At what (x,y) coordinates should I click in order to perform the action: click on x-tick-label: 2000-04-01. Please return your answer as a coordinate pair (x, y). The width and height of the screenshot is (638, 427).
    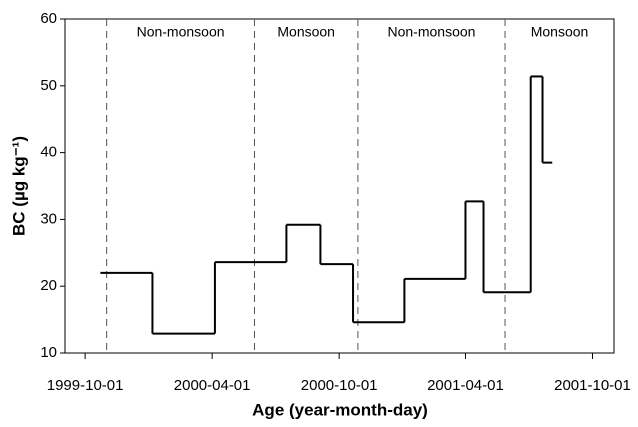
    Looking at the image, I should click on (212, 385).